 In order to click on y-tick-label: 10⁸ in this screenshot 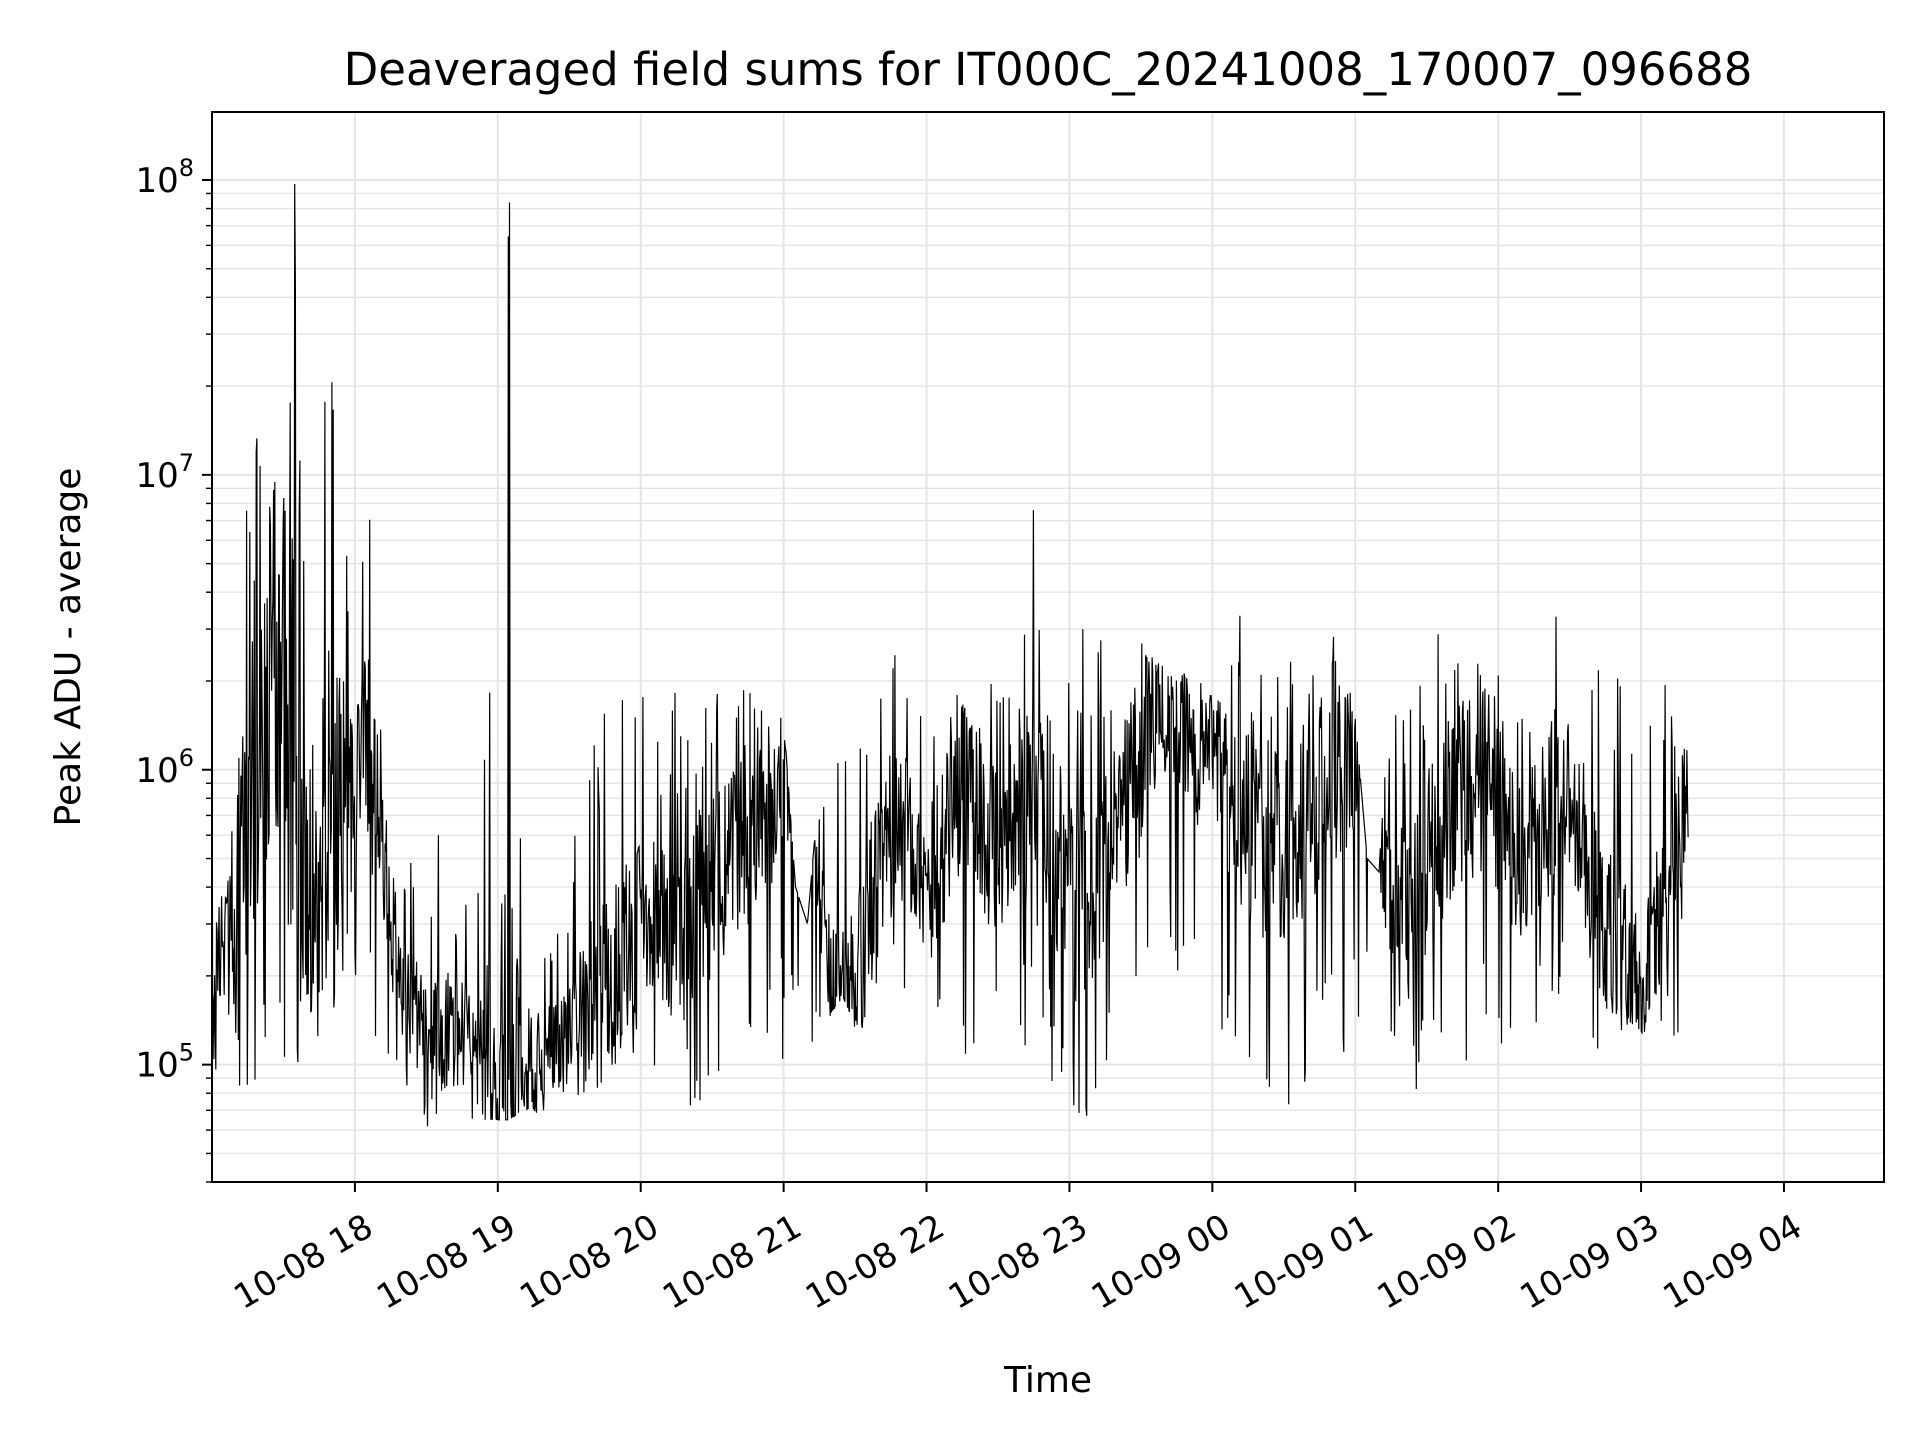, I will do `click(164, 177)`.